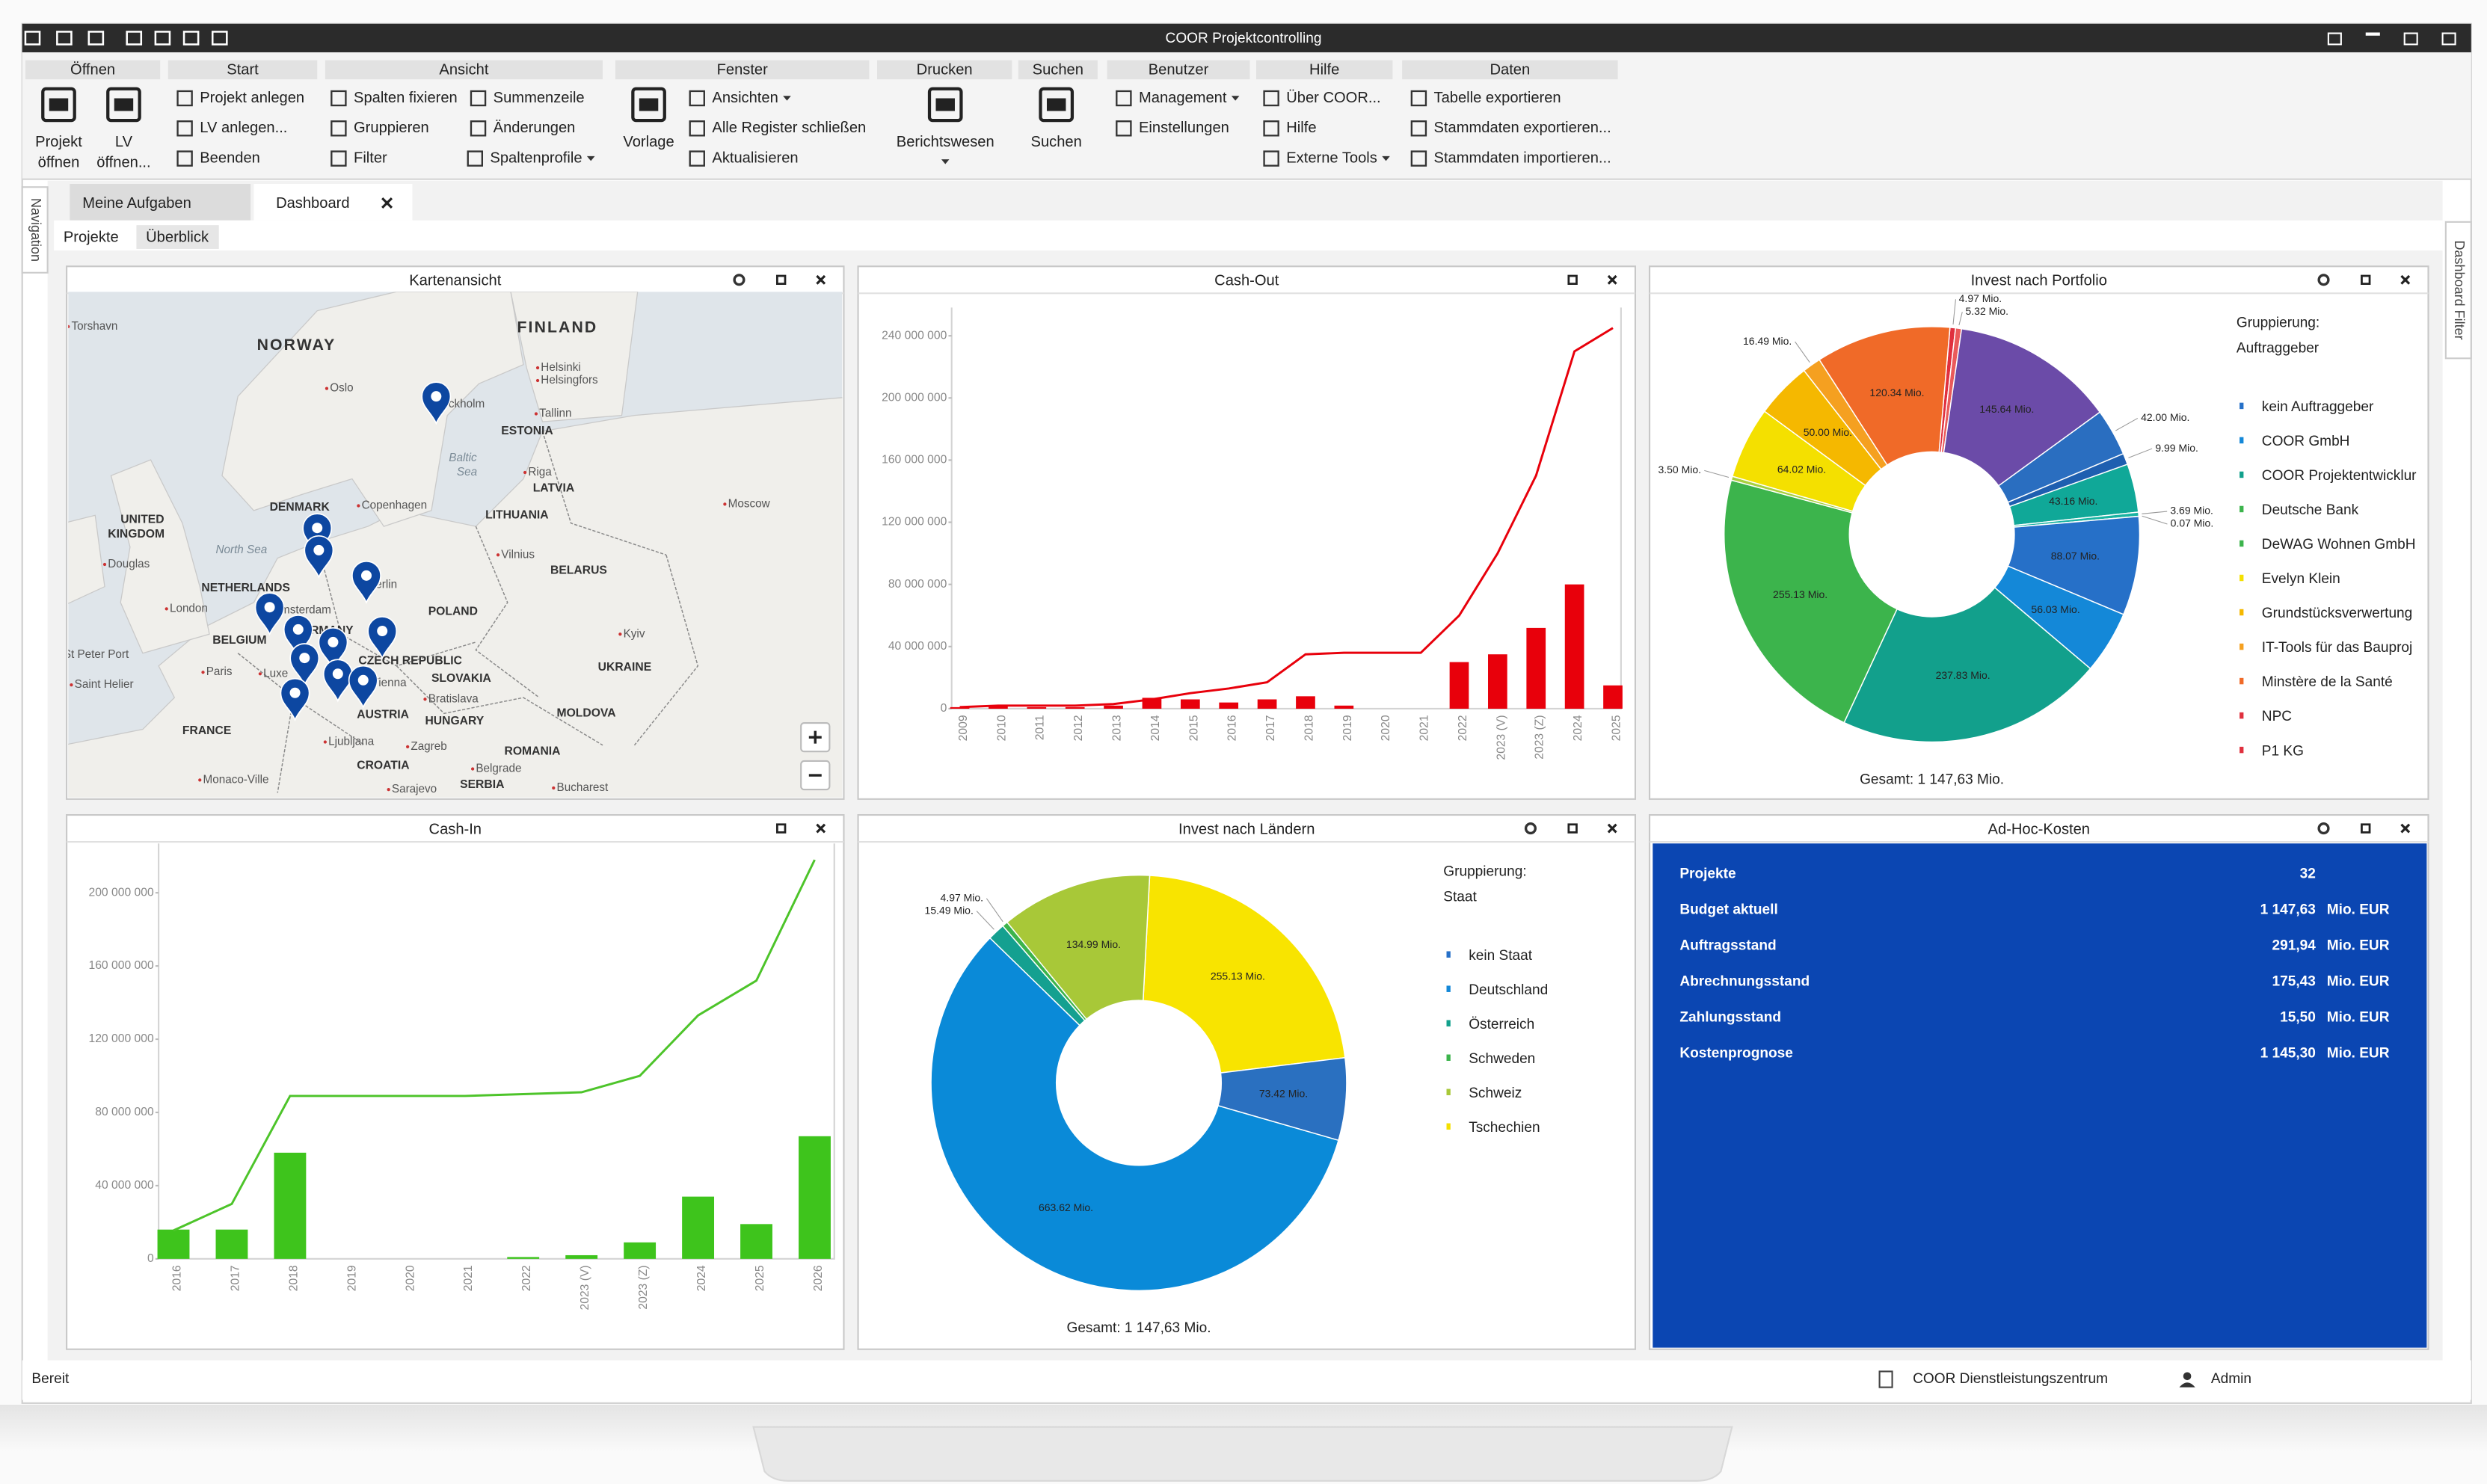 The height and width of the screenshot is (1484, 2487). I want to click on map-label: SLOVAKIA, so click(461, 678).